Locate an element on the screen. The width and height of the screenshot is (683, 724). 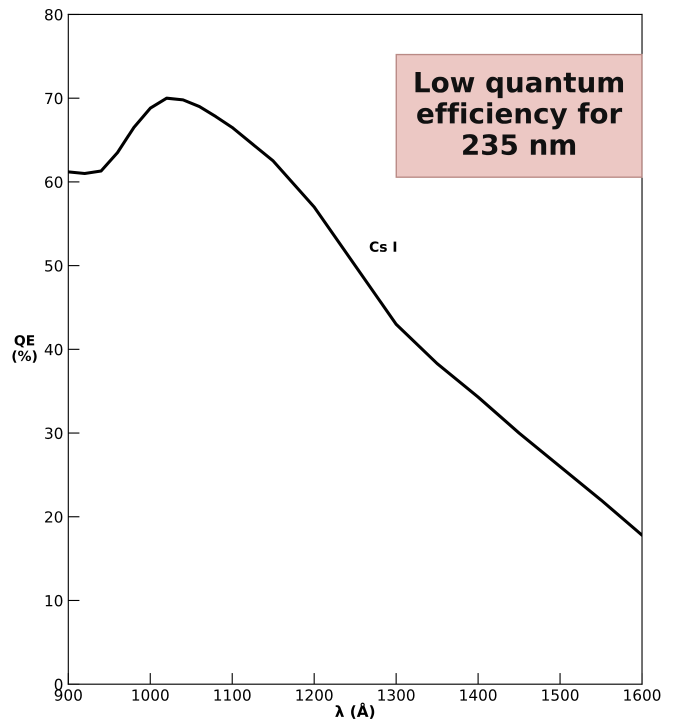
y-tick-label: 60 is located at coordinates (53, 182).